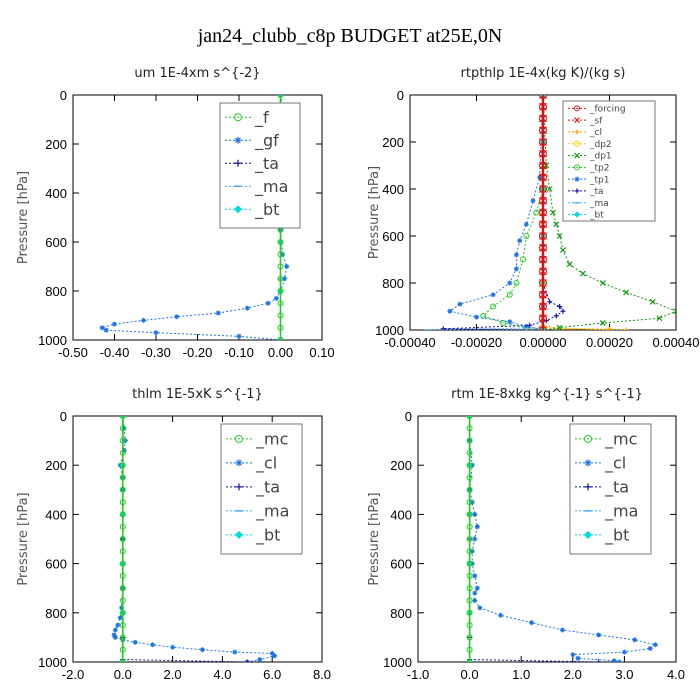 This screenshot has width=700, height=700. I want to click on y-tick-label: 0, so click(408, 416).